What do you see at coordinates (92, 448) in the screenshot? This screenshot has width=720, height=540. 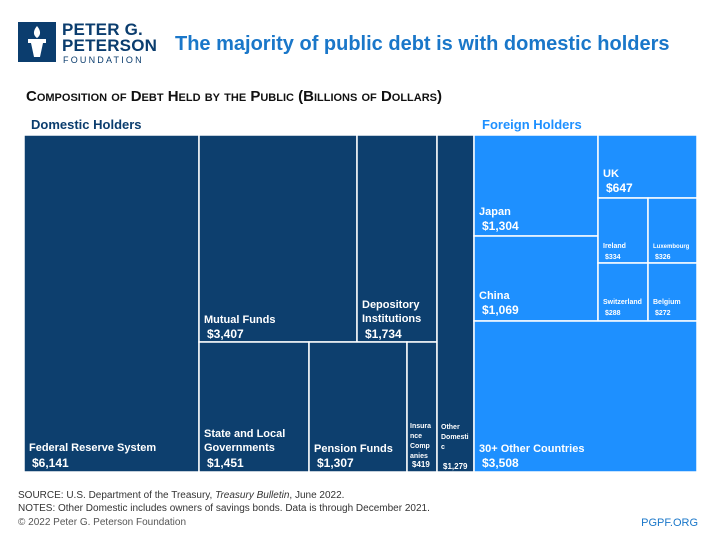 I see `treemap-tile-label: Federal Reserve System` at bounding box center [92, 448].